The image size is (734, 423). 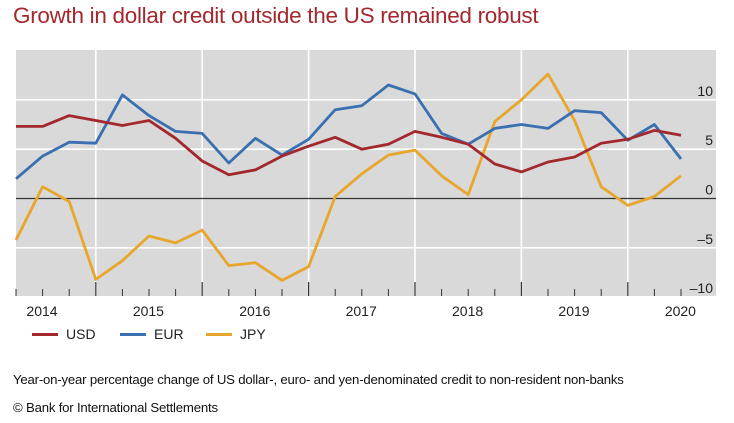 What do you see at coordinates (64, 334) in the screenshot?
I see `legend-item-usd: USD` at bounding box center [64, 334].